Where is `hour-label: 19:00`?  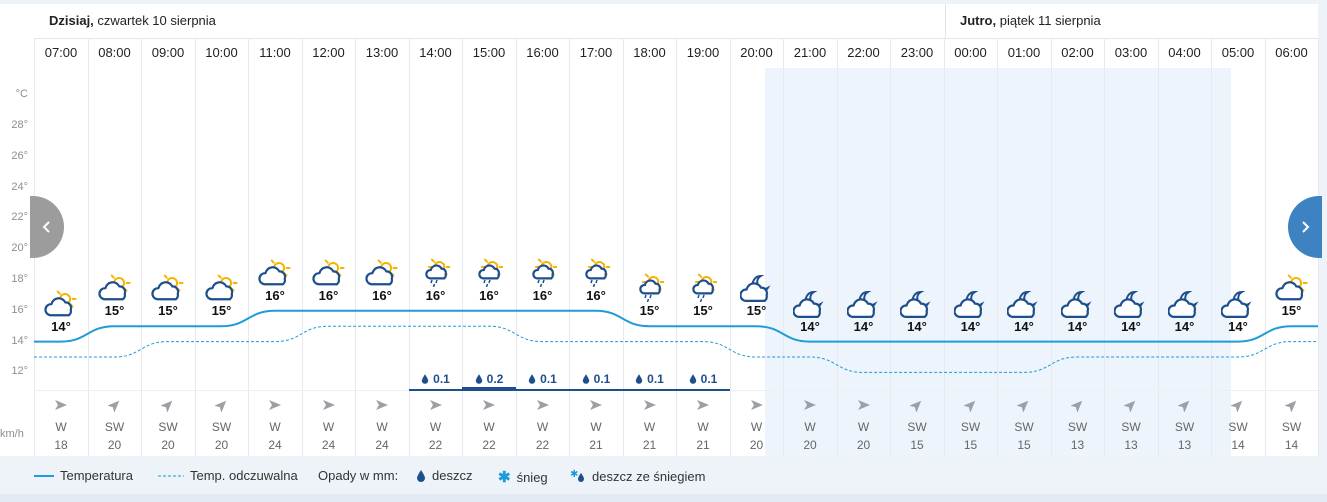 hour-label: 19:00 is located at coordinates (703, 52).